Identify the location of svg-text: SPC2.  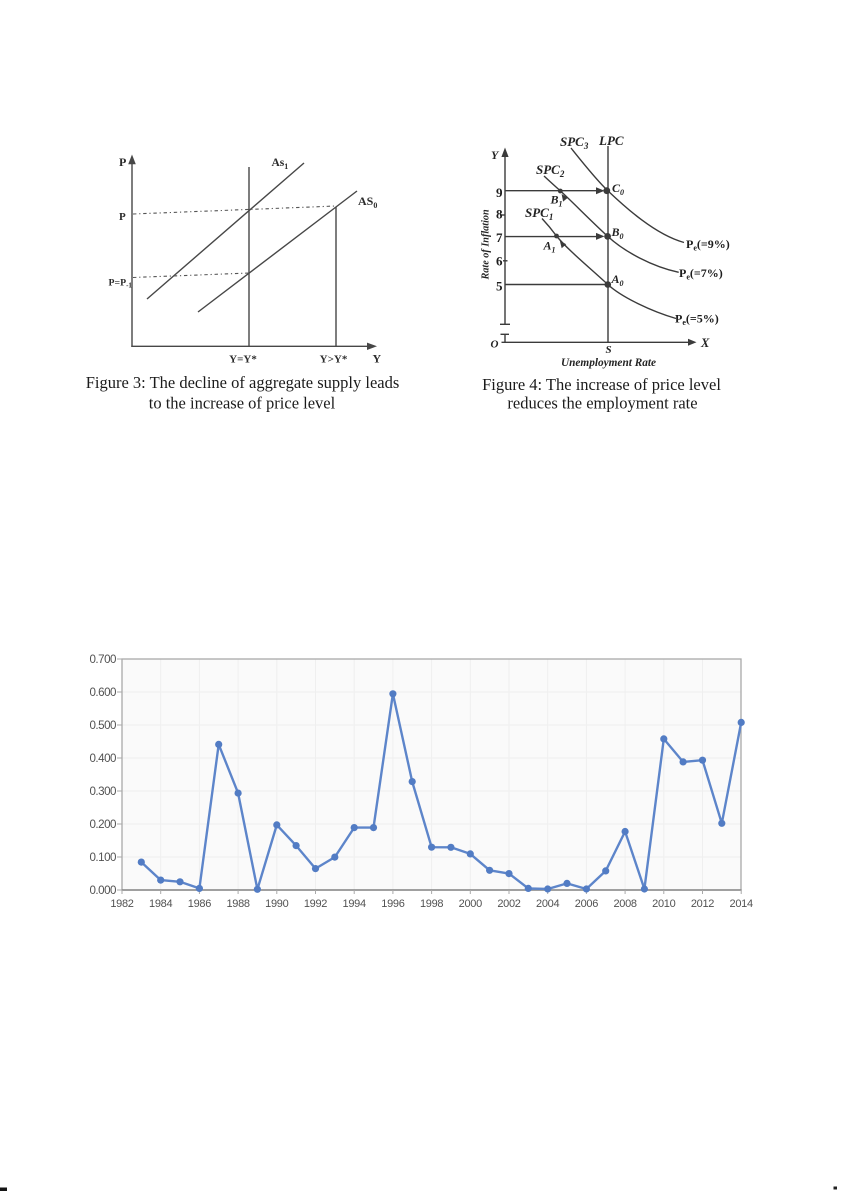
(550, 170).